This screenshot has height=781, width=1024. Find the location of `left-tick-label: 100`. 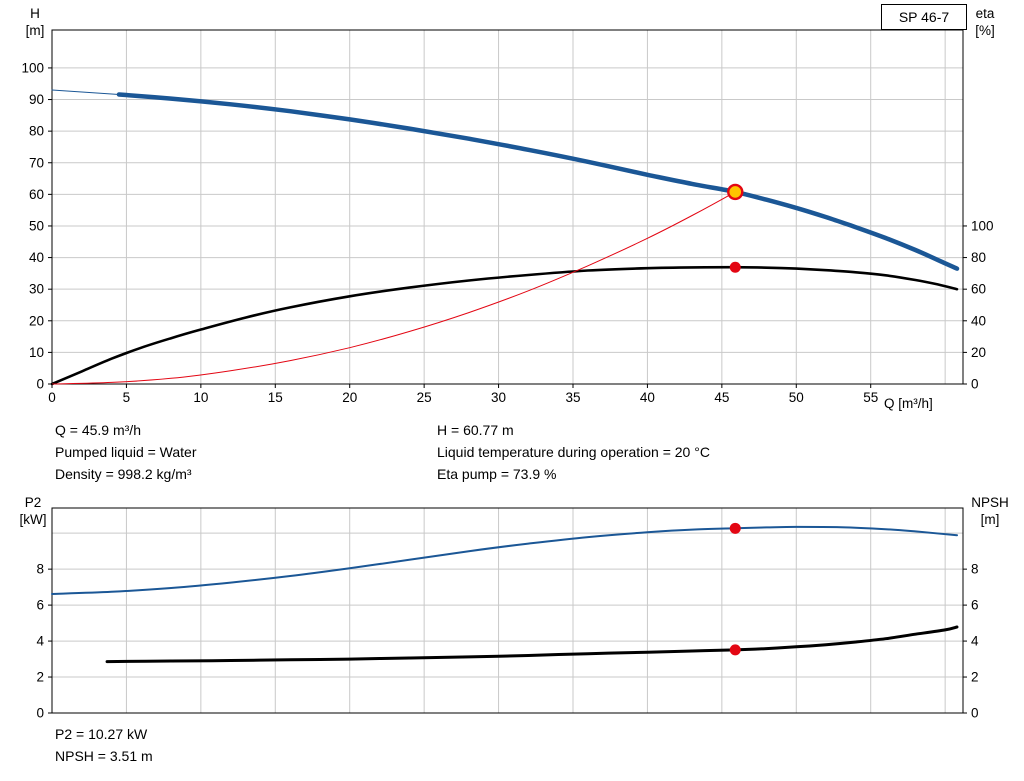

left-tick-label: 100 is located at coordinates (32, 67).